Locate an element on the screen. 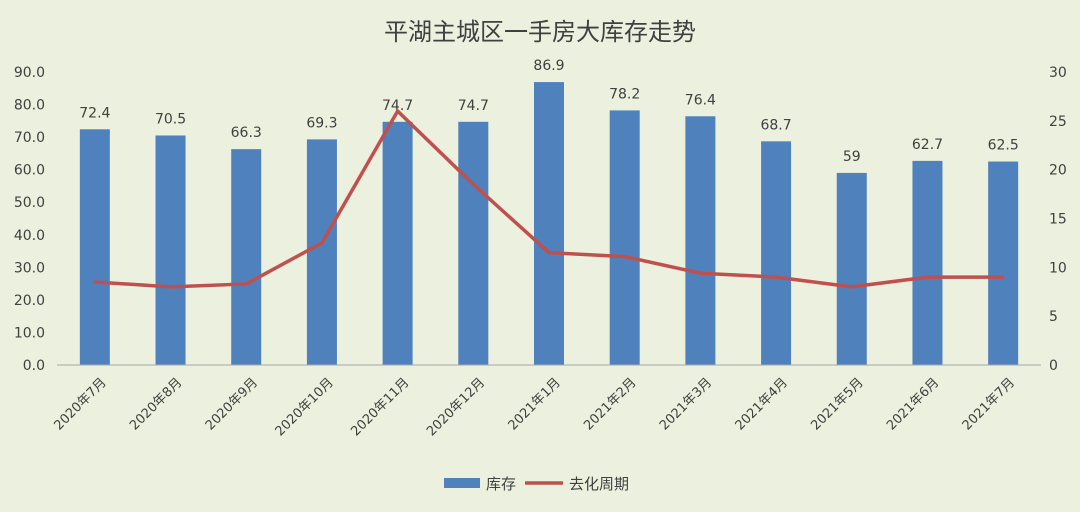  x-tick-label: 2020年8月 is located at coordinates (156, 404).